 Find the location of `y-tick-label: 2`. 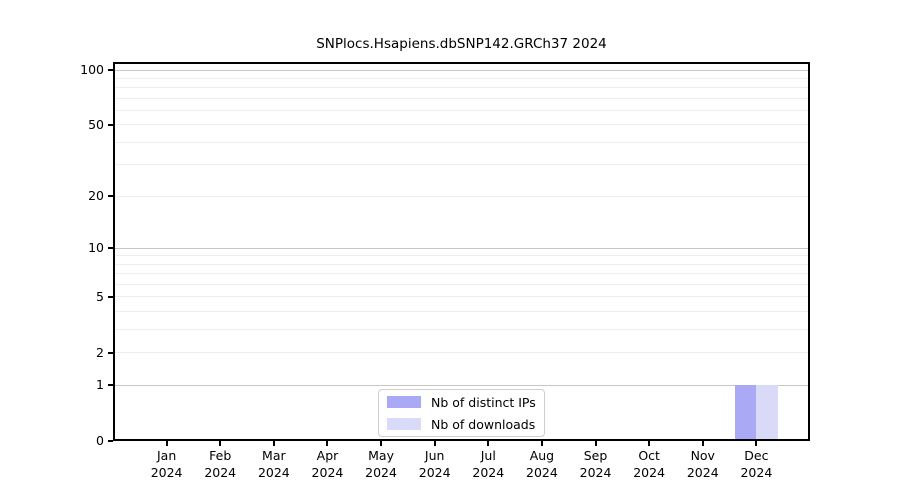

y-tick-label: 2 is located at coordinates (100, 352).